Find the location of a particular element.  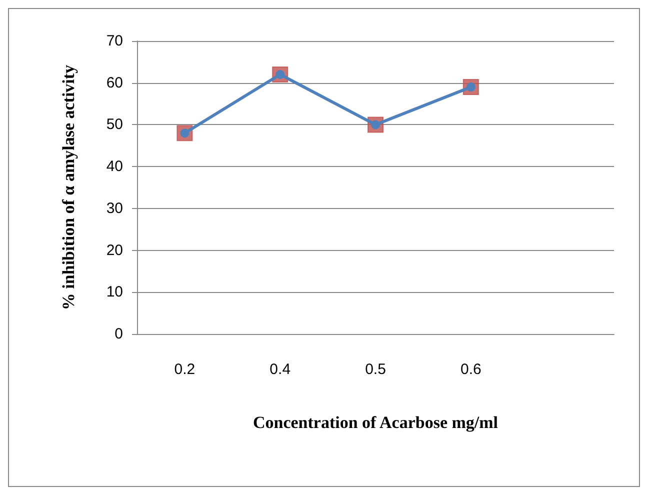

y-tick-label: 30 is located at coordinates (114, 208).